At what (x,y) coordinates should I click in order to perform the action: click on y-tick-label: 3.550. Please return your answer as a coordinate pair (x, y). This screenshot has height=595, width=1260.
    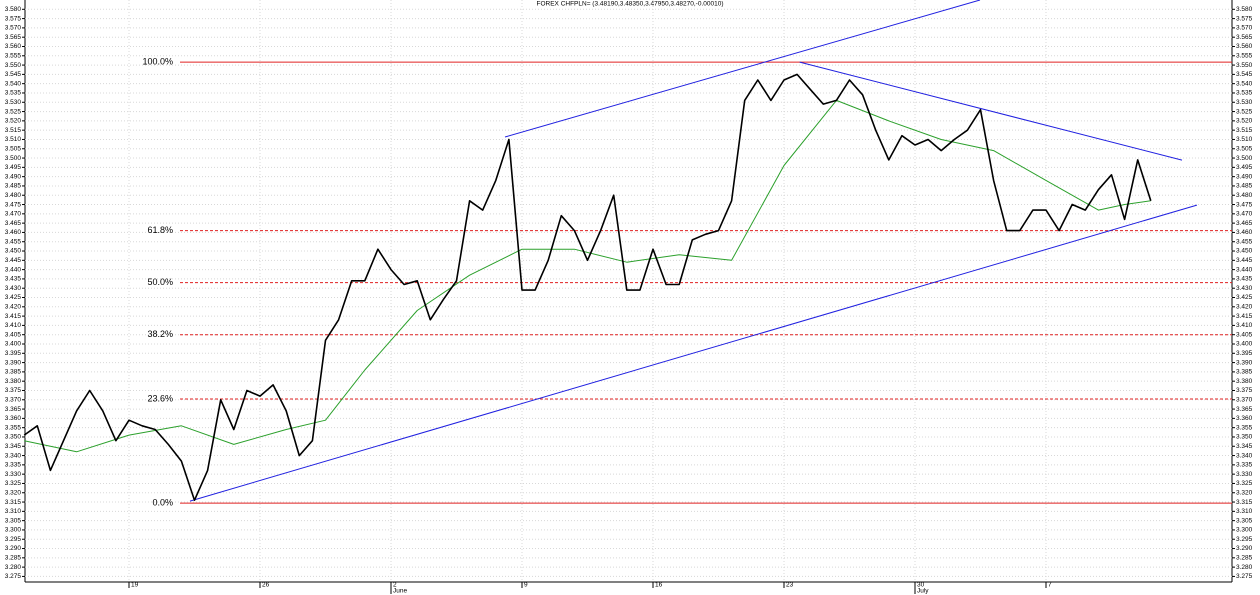
    Looking at the image, I should click on (13, 65).